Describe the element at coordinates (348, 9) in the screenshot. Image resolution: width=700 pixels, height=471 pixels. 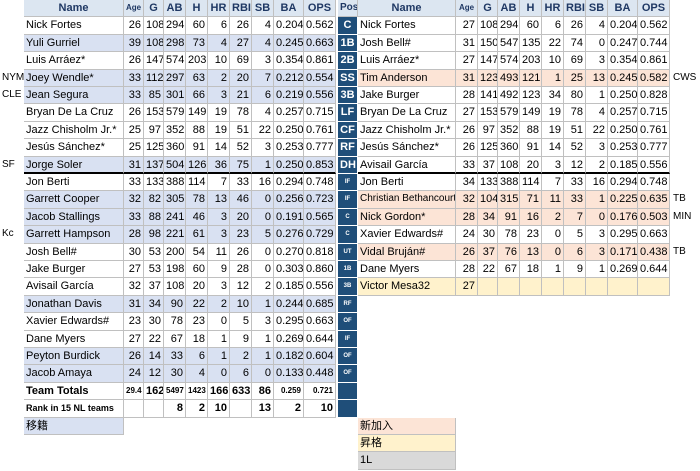
I see `pos-header: Pos` at that location.